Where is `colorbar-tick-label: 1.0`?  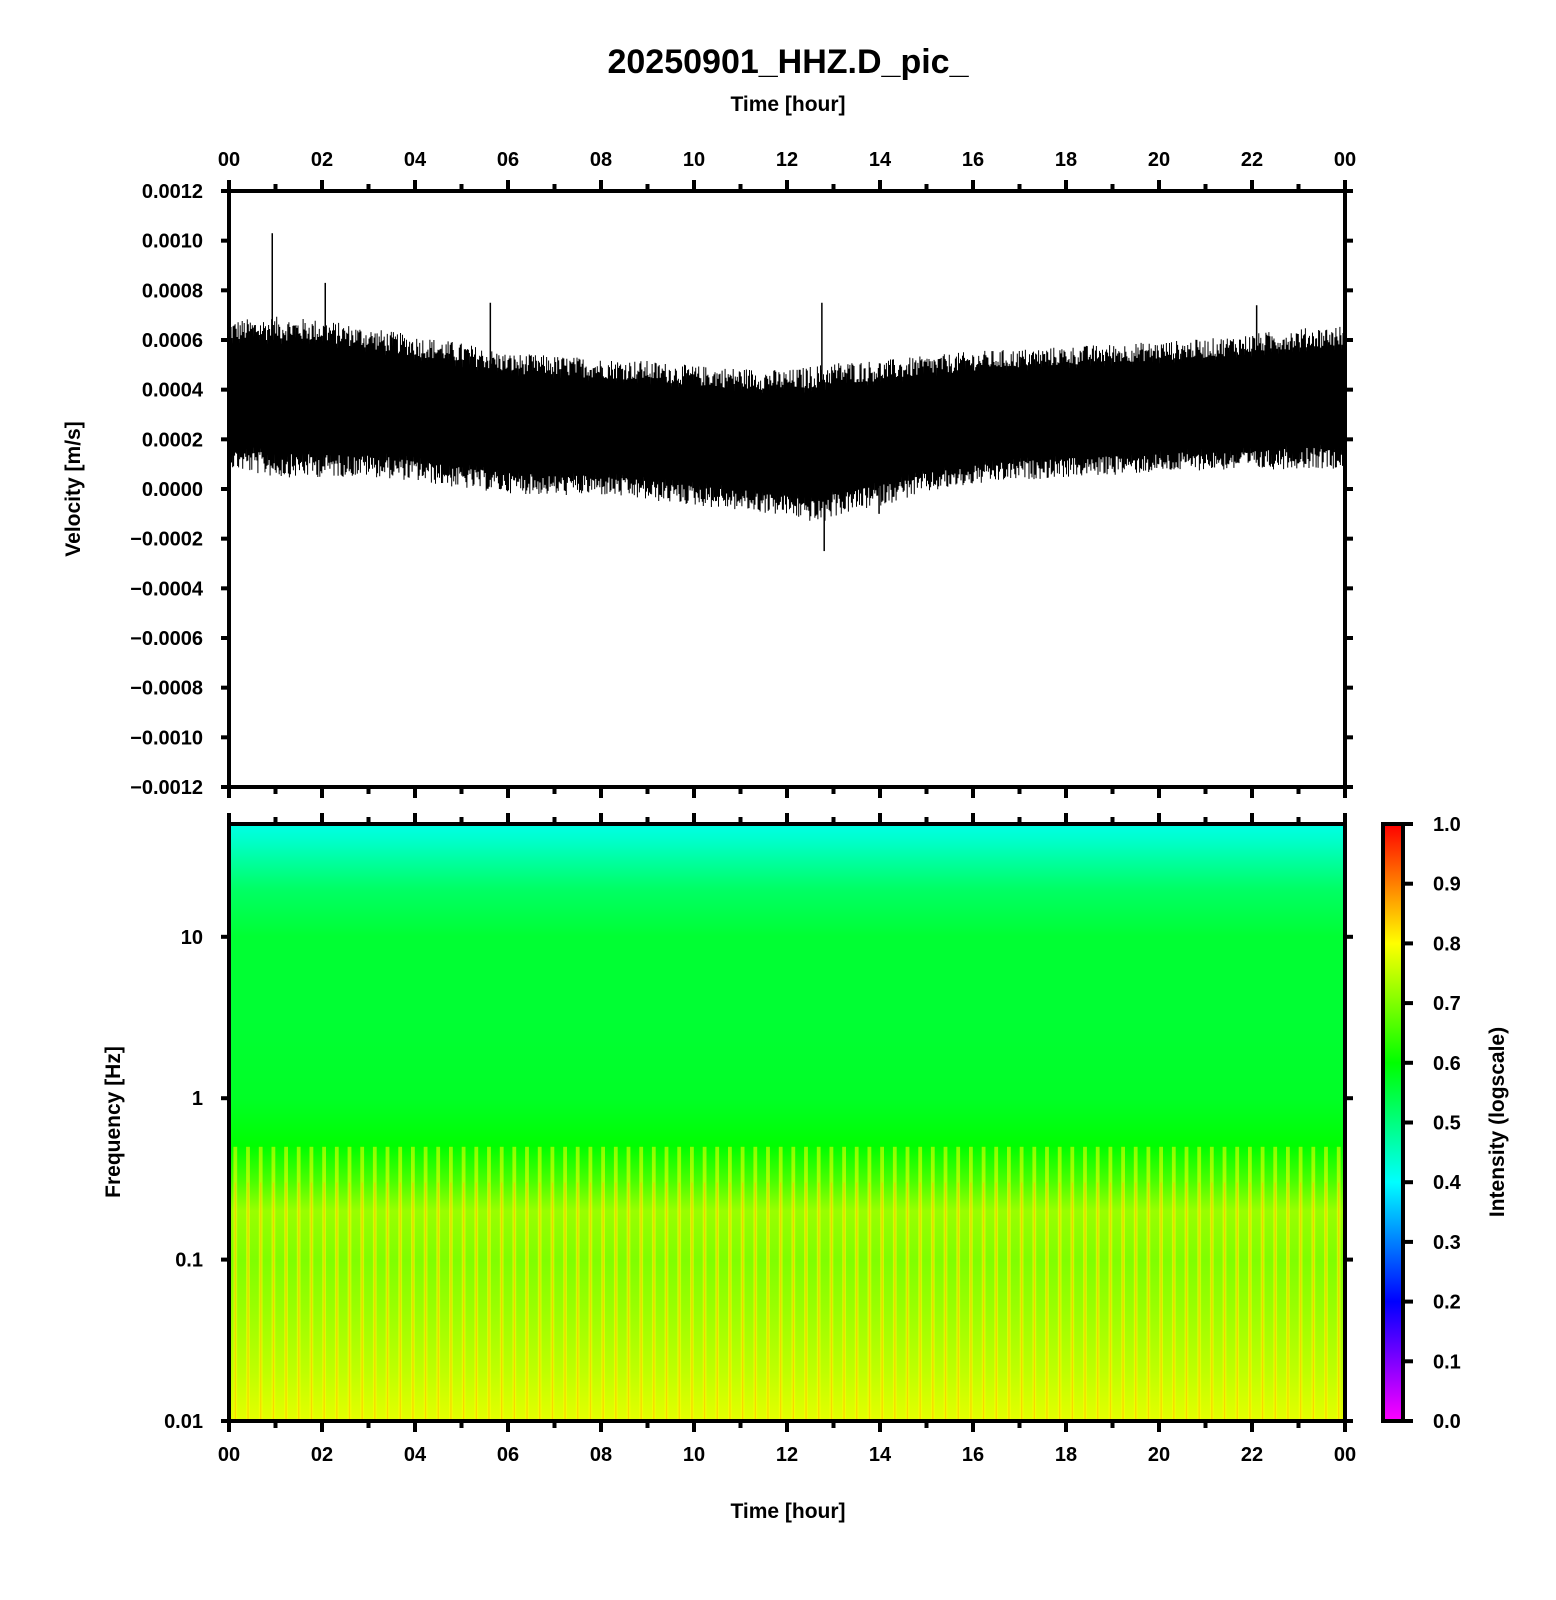 colorbar-tick-label: 1.0 is located at coordinates (1447, 825).